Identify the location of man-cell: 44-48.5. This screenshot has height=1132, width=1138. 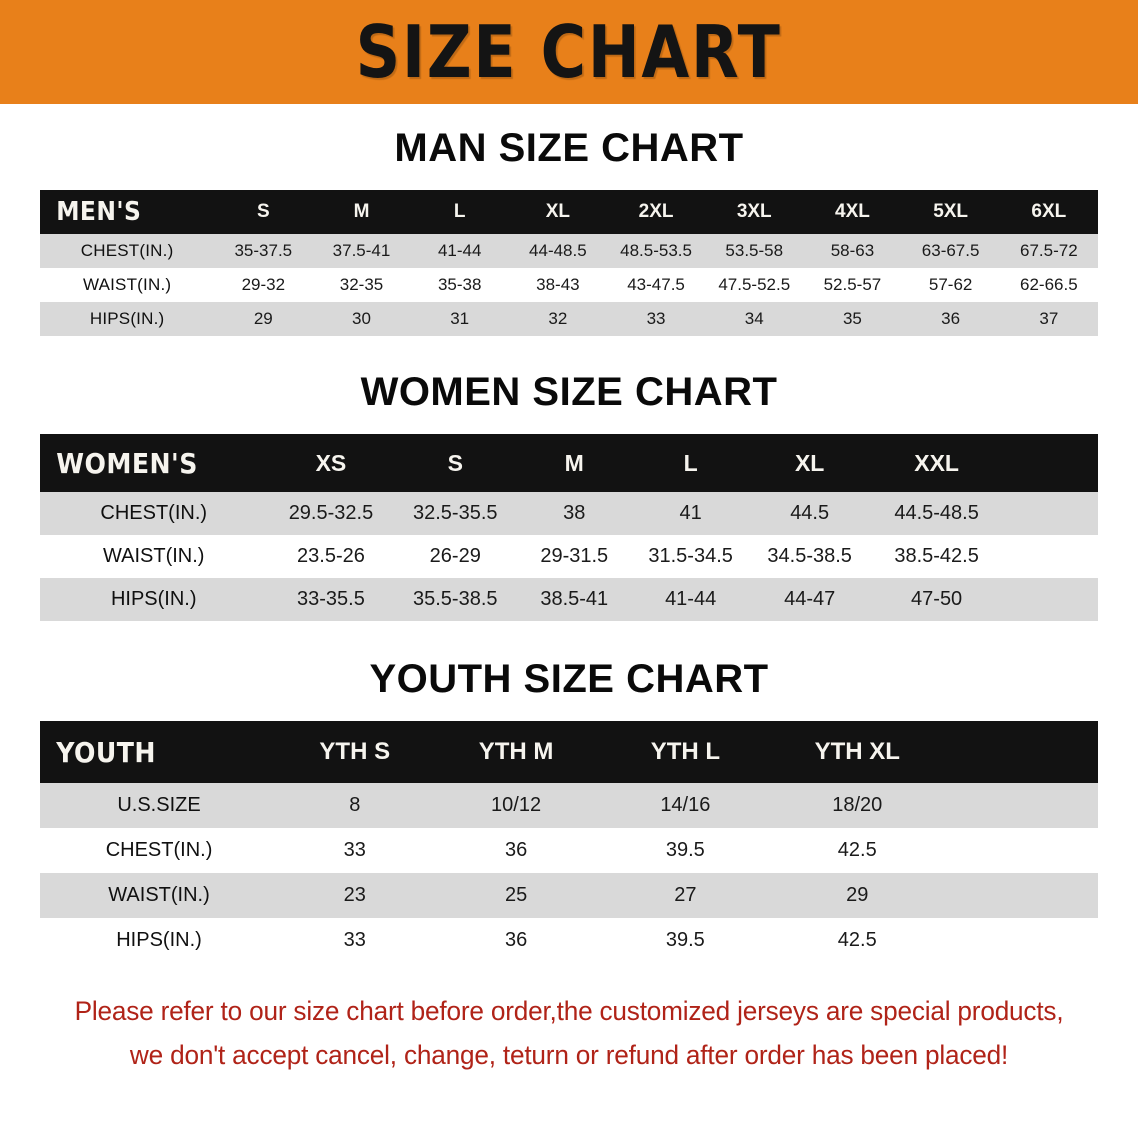
(558, 250).